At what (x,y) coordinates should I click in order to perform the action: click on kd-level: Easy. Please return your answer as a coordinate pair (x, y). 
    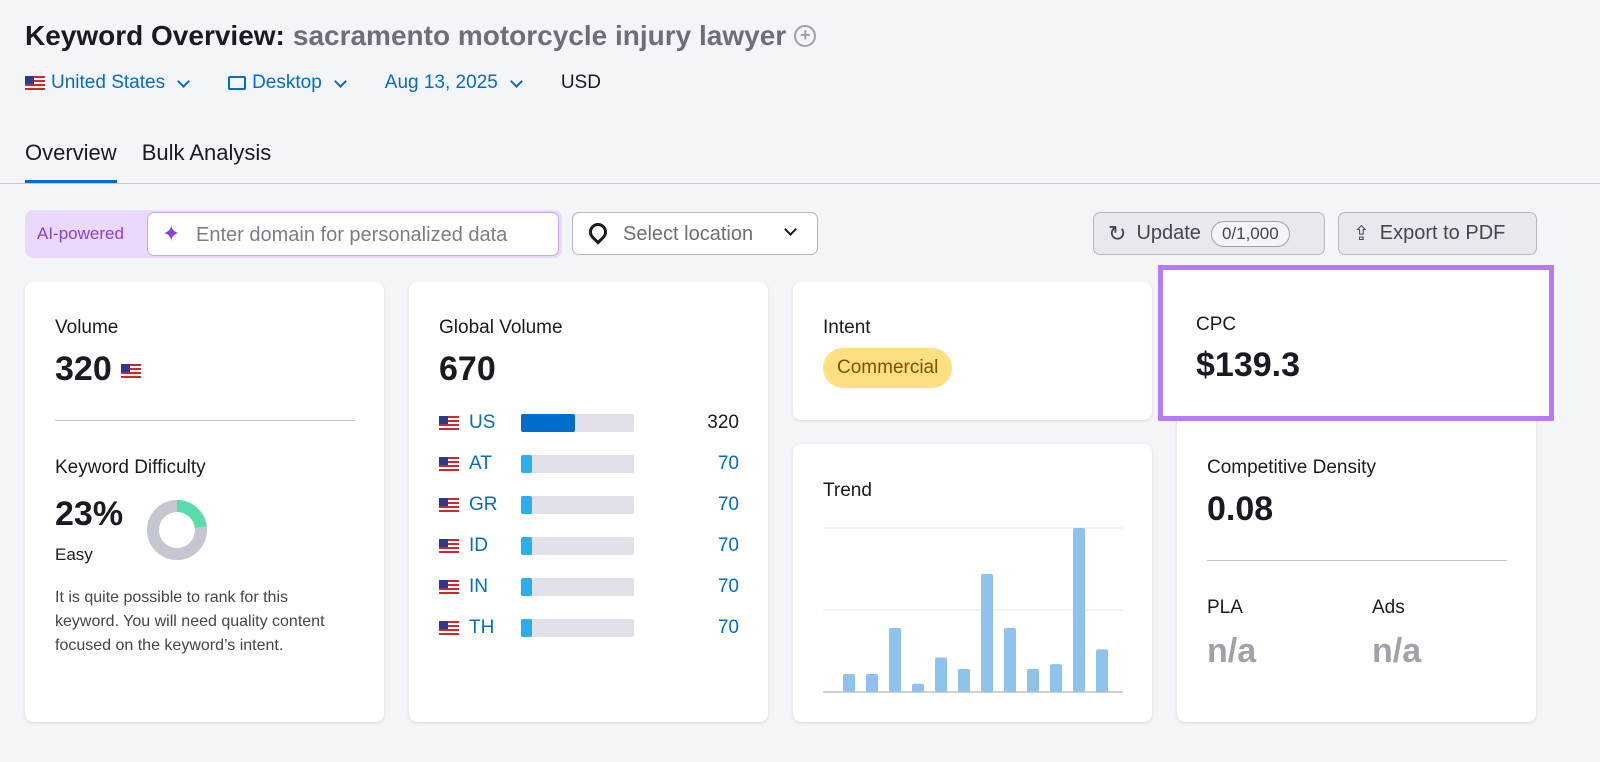
    Looking at the image, I should click on (74, 554).